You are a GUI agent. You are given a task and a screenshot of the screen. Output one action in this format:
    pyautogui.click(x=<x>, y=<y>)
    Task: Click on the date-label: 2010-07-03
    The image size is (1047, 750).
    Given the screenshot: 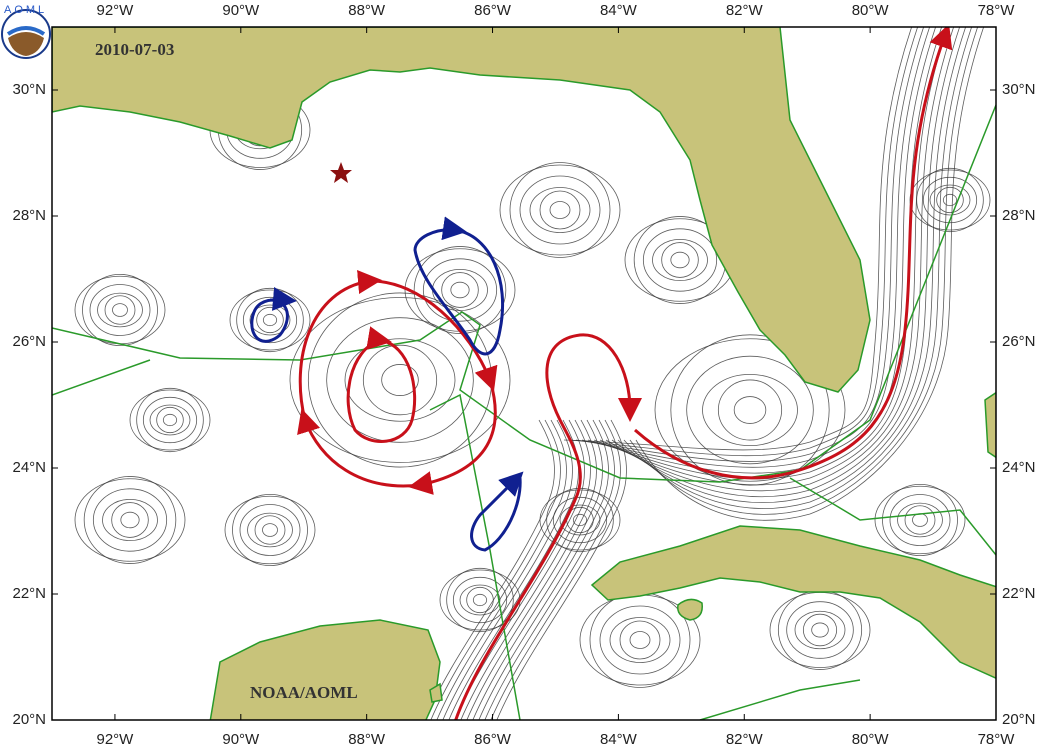 What is the action you would take?
    pyautogui.click(x=134, y=49)
    